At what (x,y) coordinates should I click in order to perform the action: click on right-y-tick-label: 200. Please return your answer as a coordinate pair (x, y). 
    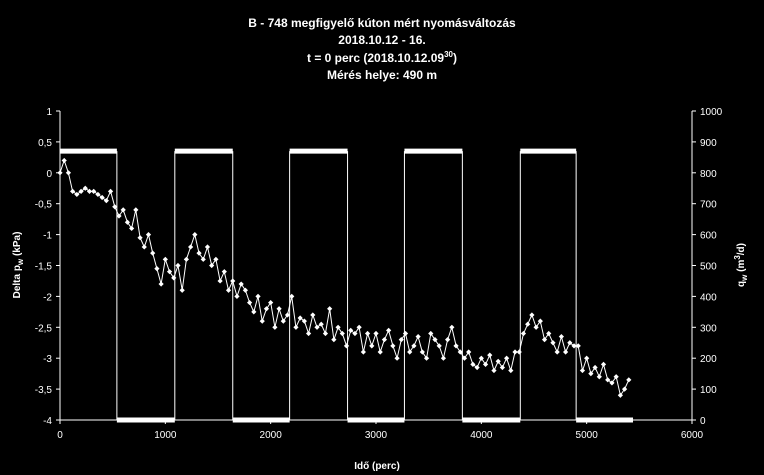
    Looking at the image, I should click on (708, 359).